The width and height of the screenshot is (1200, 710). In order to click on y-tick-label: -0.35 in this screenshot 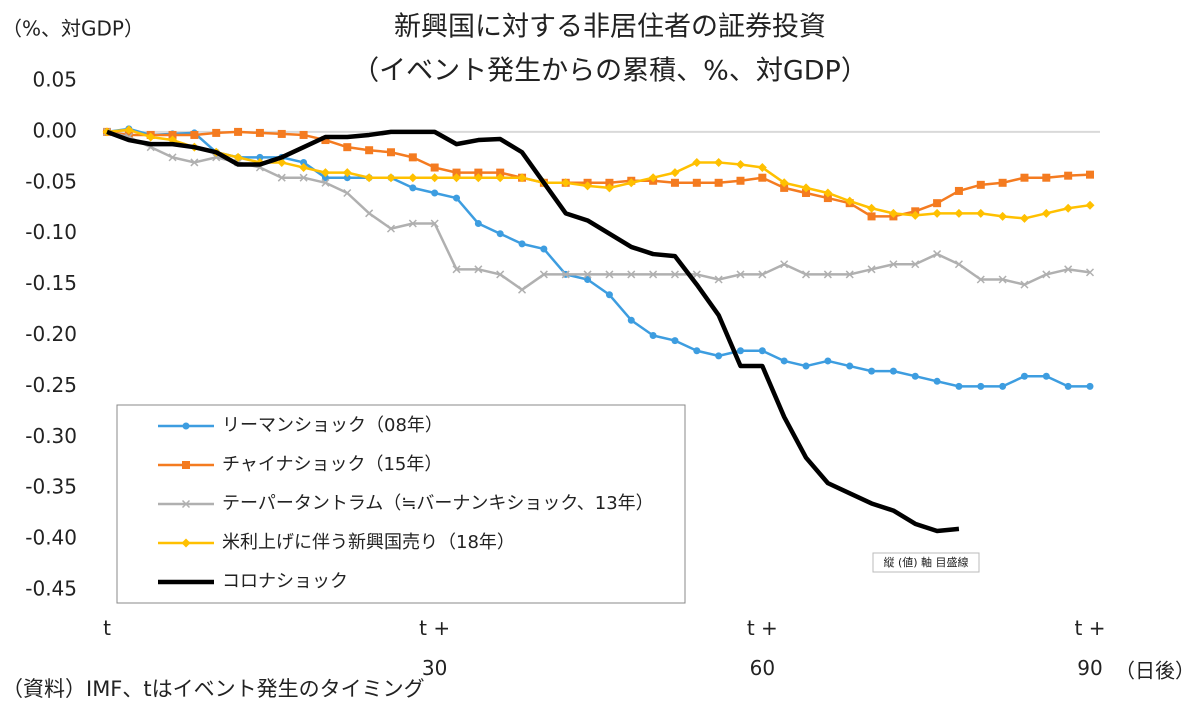, I will do `click(51, 487)`.